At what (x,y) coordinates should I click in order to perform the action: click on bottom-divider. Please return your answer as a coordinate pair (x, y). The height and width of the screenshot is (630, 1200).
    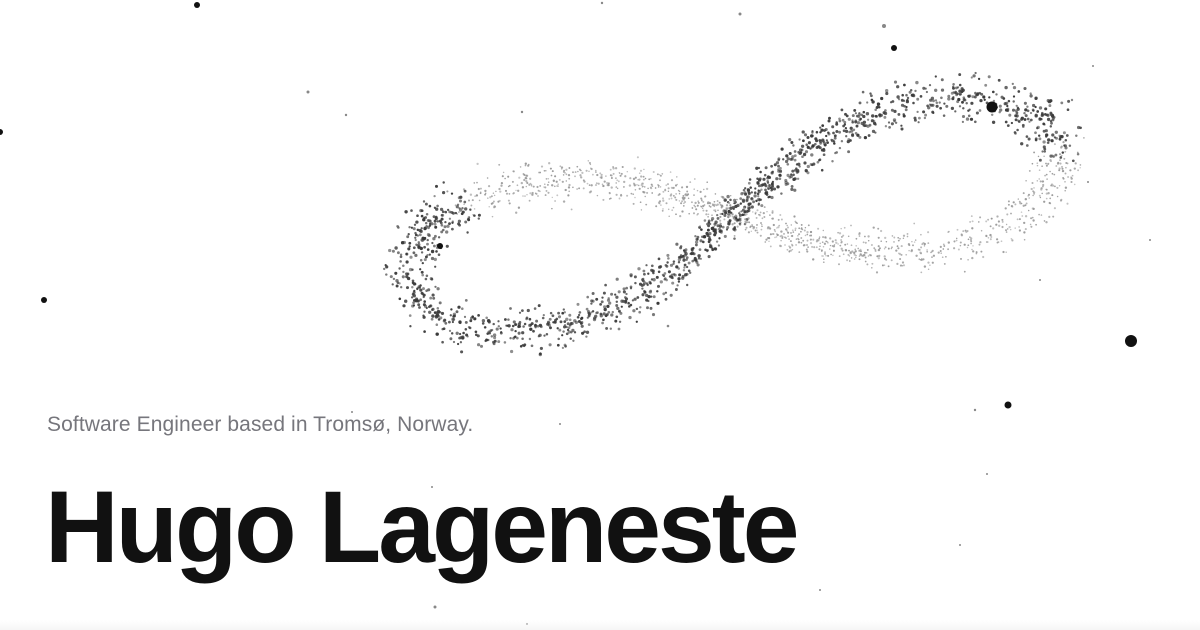
    Looking at the image, I should click on (600, 625).